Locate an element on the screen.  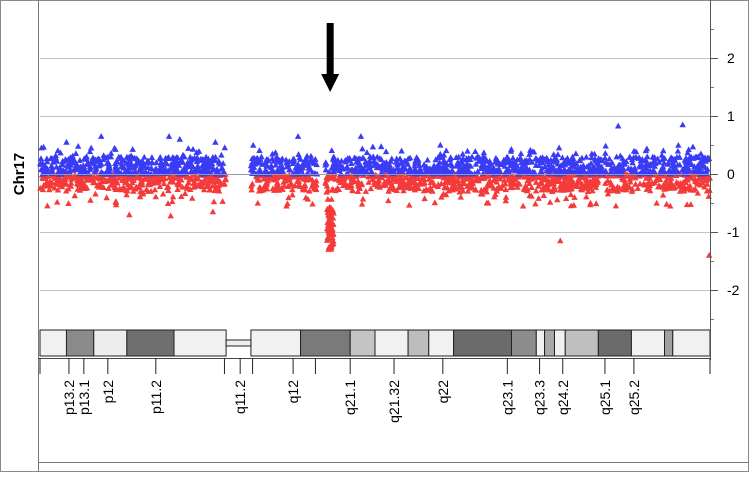
x-tick-label: q23.3 is located at coordinates (540, 397).